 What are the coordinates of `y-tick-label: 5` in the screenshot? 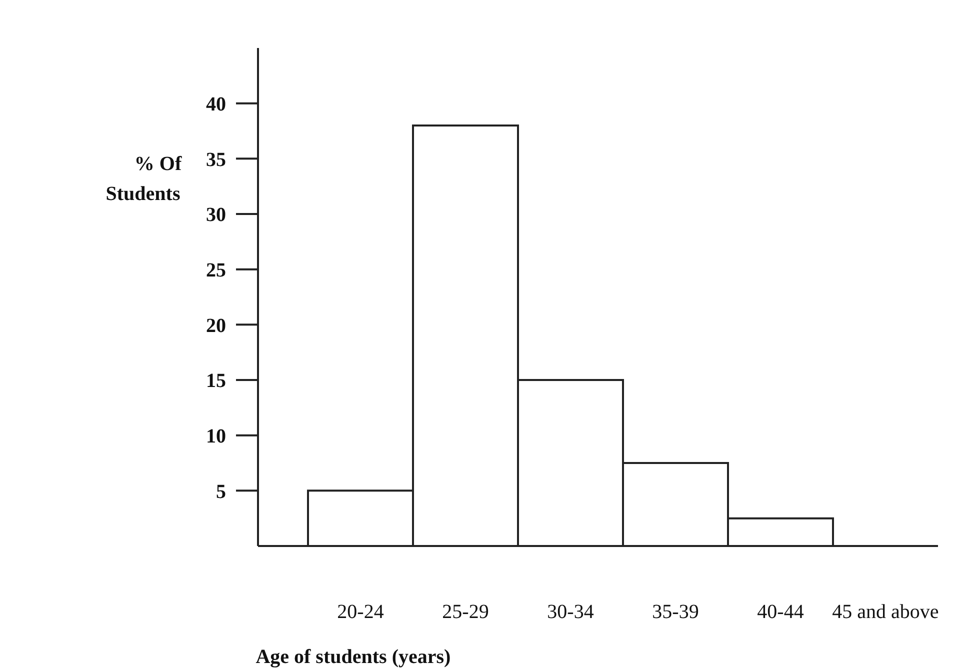 It's located at (221, 491).